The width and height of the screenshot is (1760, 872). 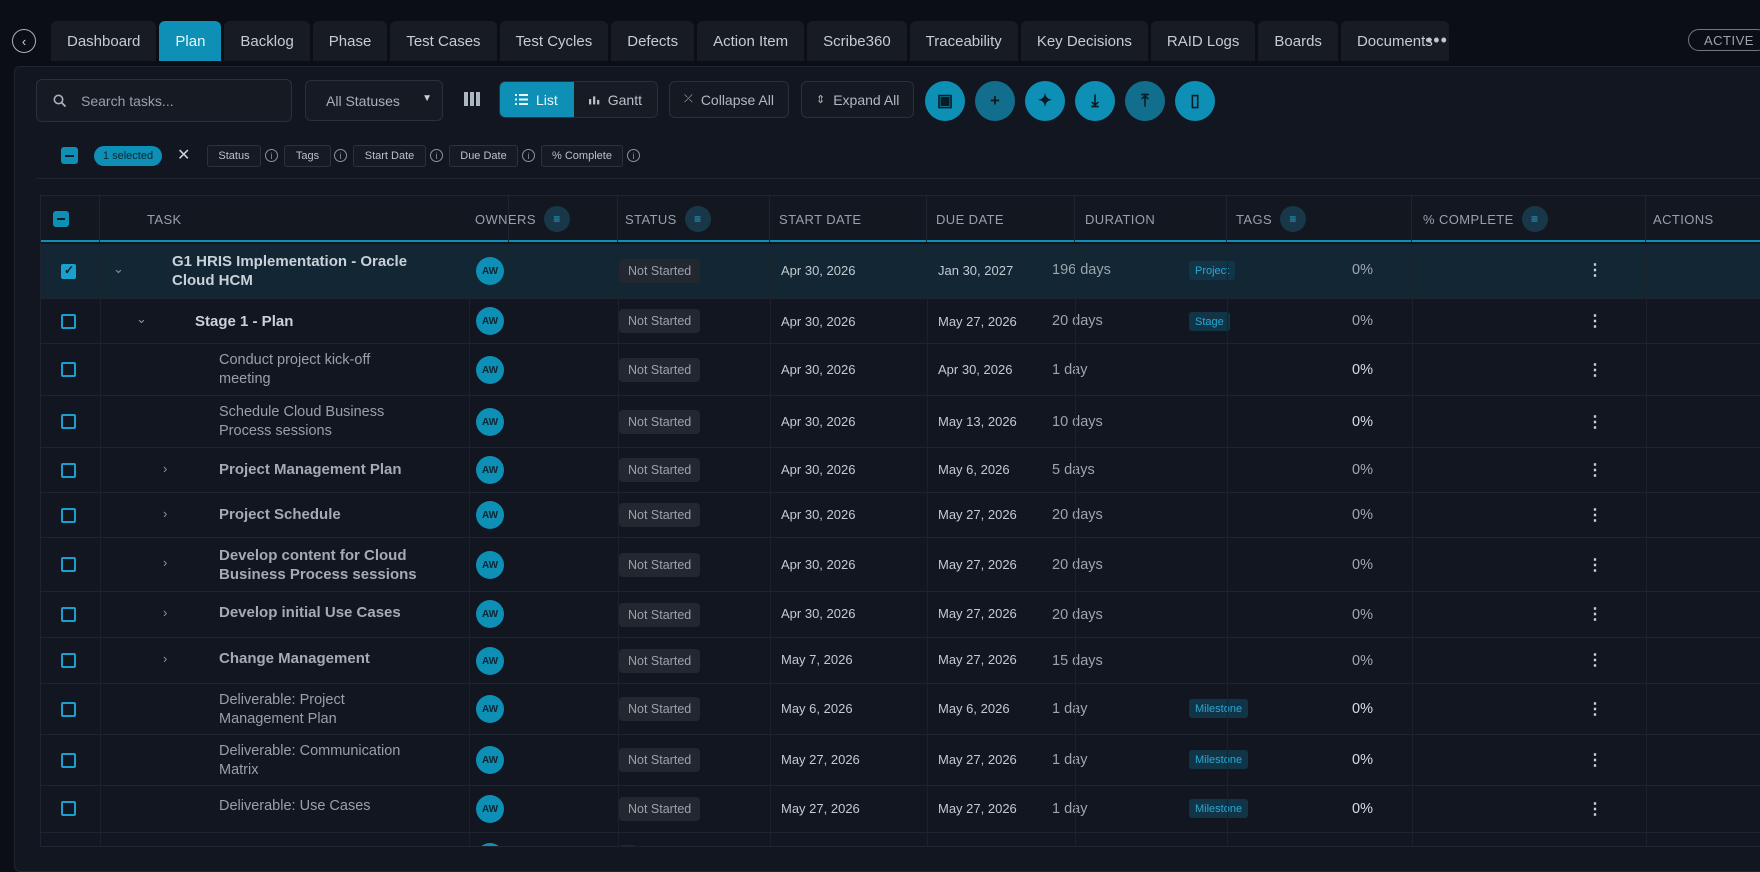 What do you see at coordinates (653, 41) in the screenshot?
I see `tab-defects: Defects` at bounding box center [653, 41].